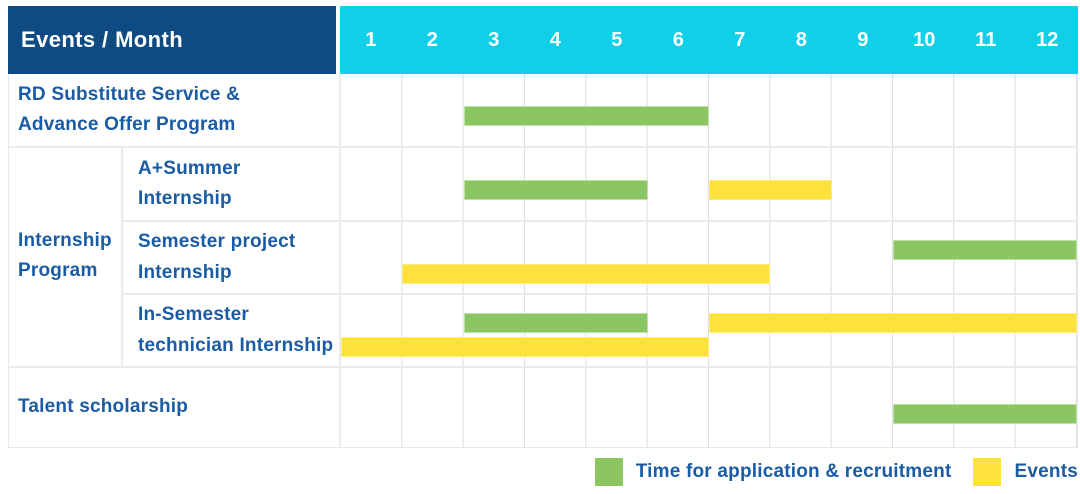 The width and height of the screenshot is (1080, 494). What do you see at coordinates (586, 273) in the screenshot?
I see `gantt-bar-yellow-semester-project-internship-m2-m7` at bounding box center [586, 273].